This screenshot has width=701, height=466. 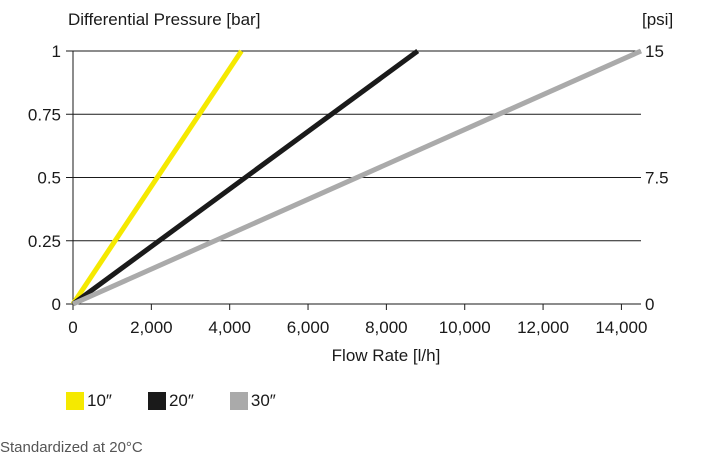 I want to click on footnote: Standardized at 20°C, so click(x=71, y=447).